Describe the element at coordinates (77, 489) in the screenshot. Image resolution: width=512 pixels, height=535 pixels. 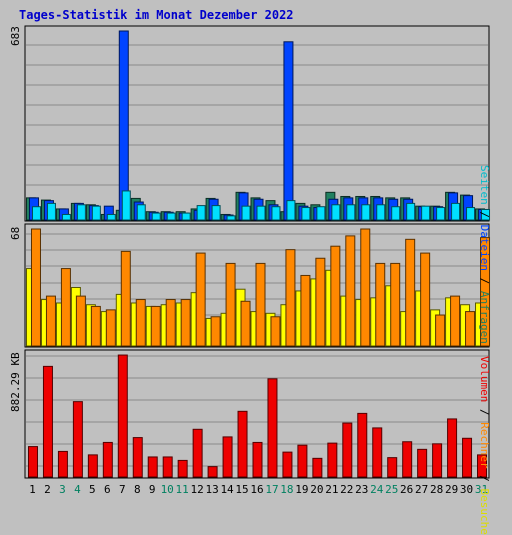
I see `day-label-4: 4` at that location.